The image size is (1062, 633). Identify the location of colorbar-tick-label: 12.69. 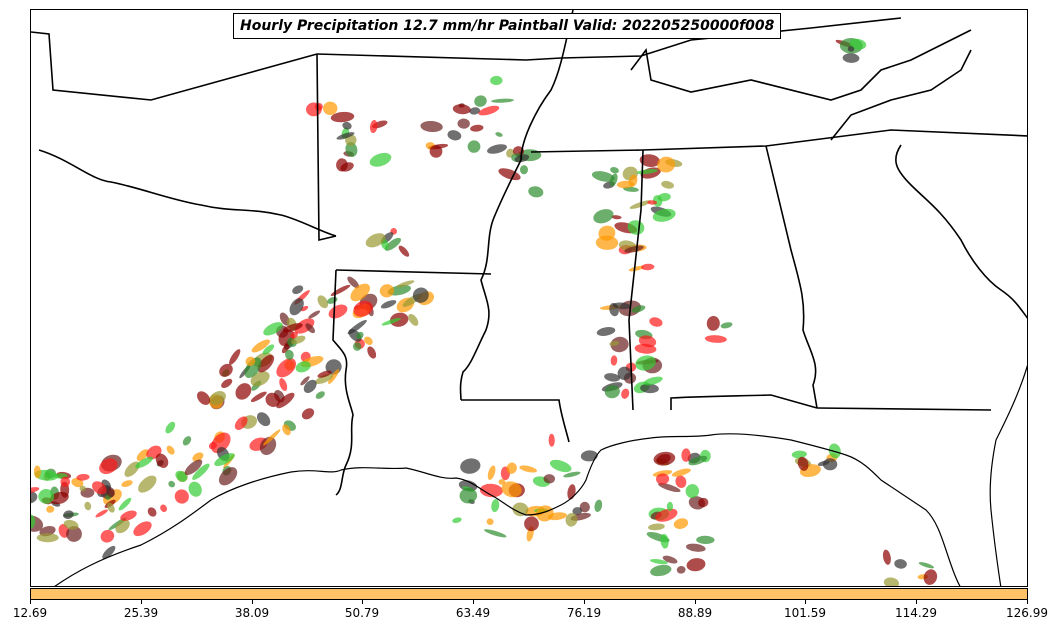
(30, 613).